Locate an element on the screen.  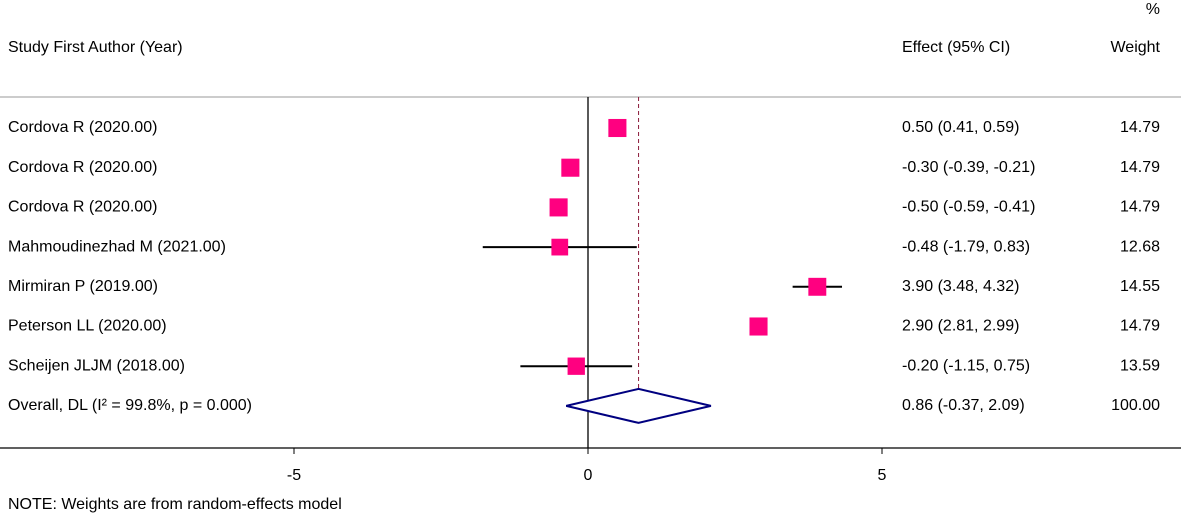
x-tick-label: 0 is located at coordinates (588, 475).